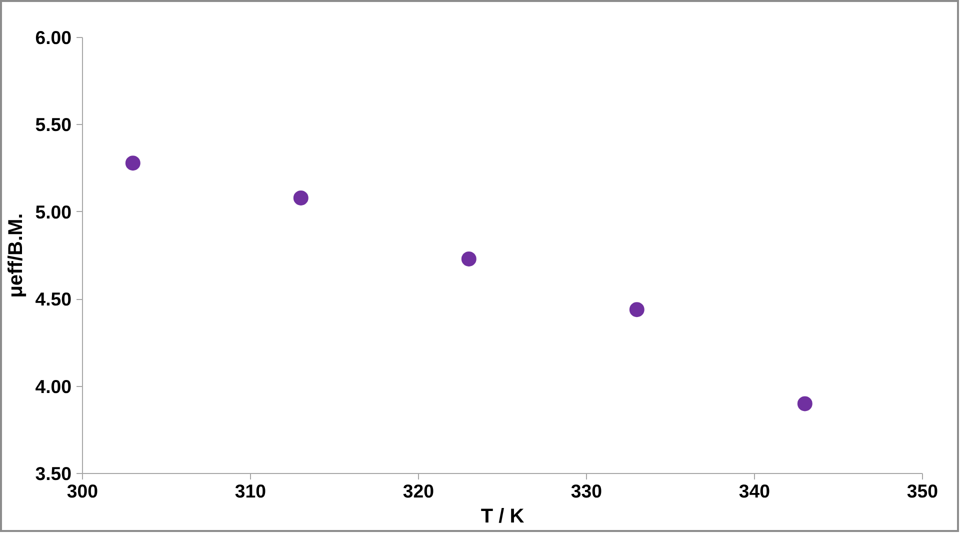 The height and width of the screenshot is (533, 960). Describe the element at coordinates (502, 517) in the screenshot. I see `x-axis-title: T / K` at that location.